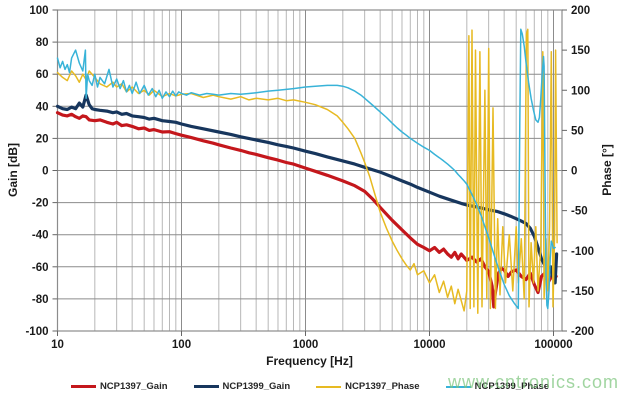  What do you see at coordinates (42, 139) in the screenshot?
I see `svg-text: 20` at bounding box center [42, 139].